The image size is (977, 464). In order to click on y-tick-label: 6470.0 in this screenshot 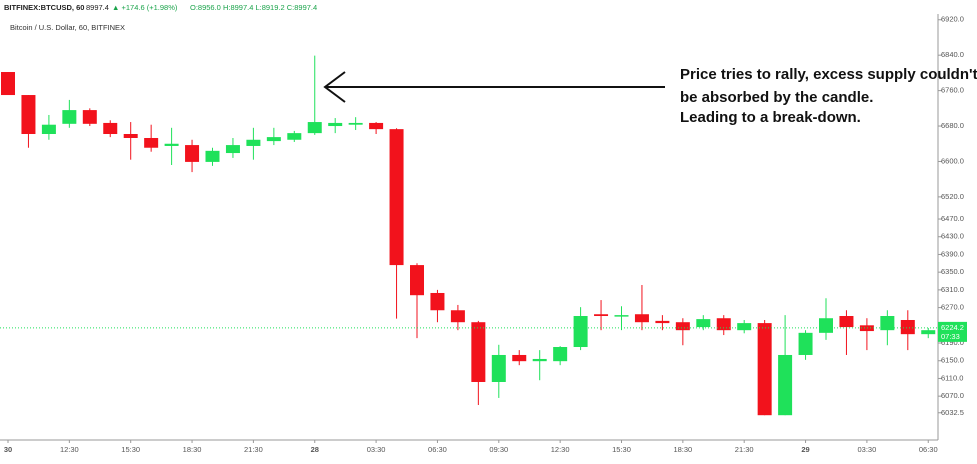, I will do `click(952, 218)`.